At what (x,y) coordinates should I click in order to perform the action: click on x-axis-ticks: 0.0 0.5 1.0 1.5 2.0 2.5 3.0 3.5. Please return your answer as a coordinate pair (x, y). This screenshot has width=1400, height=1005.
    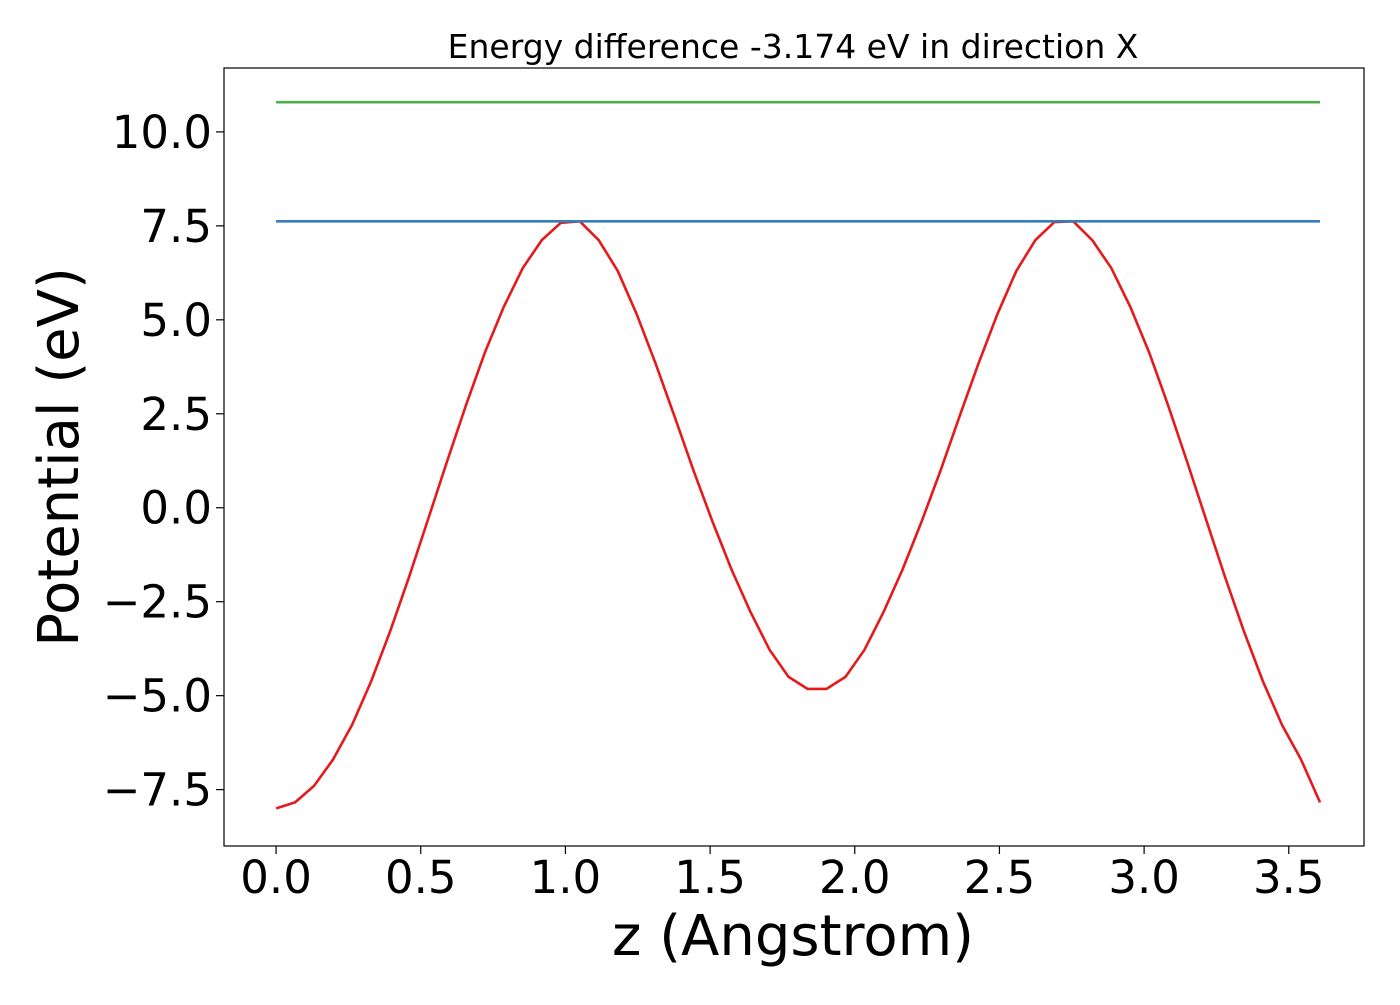
    Looking at the image, I should click on (782, 875).